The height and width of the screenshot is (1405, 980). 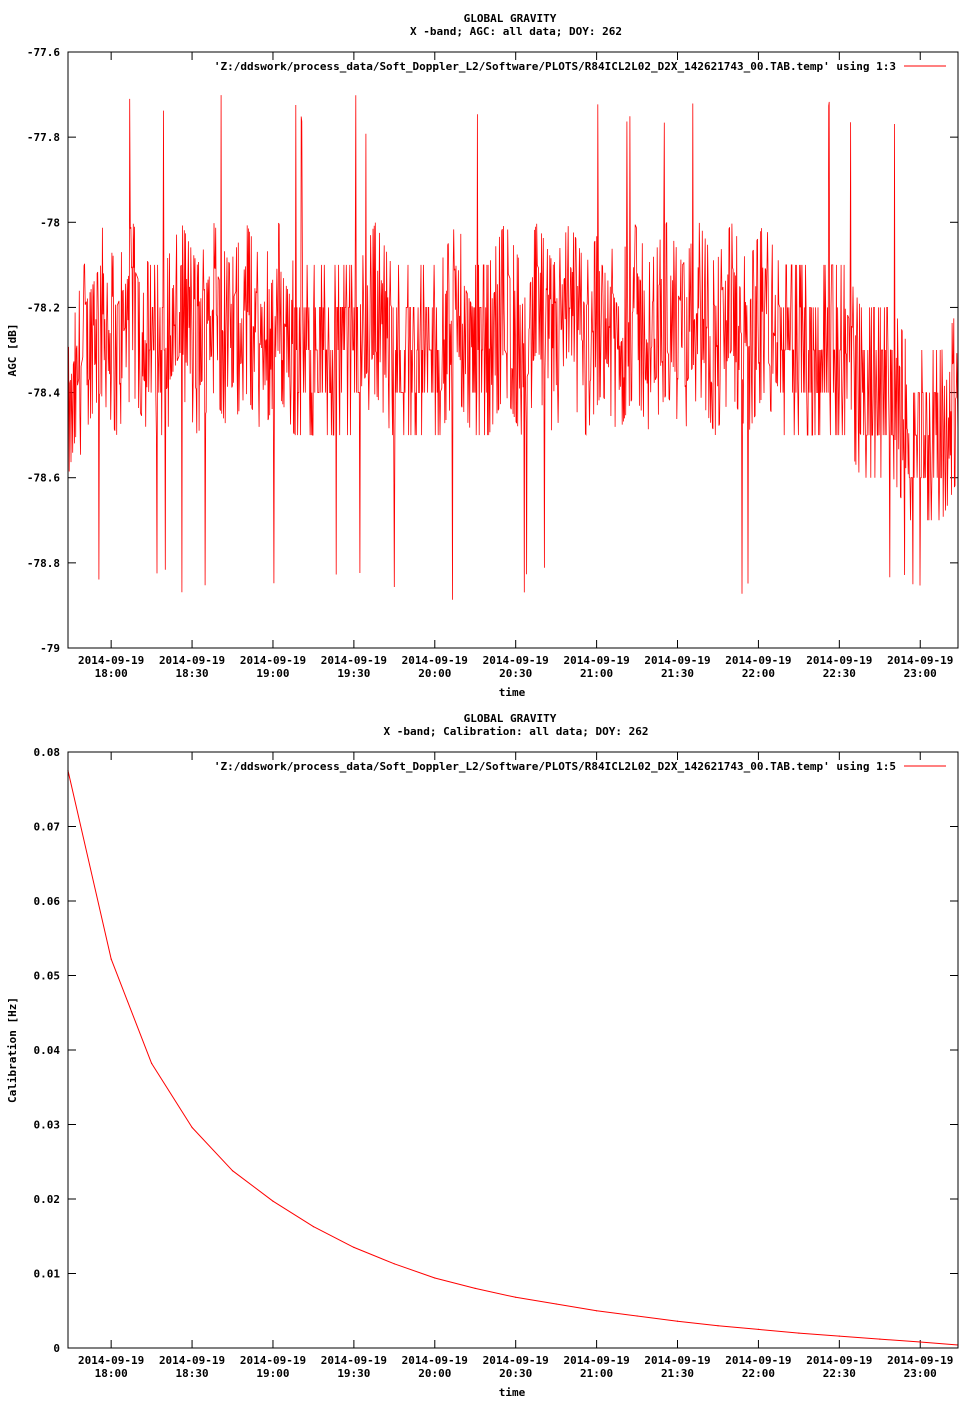 What do you see at coordinates (43, 563) in the screenshot?
I see `y-tick-label: -78.8` at bounding box center [43, 563].